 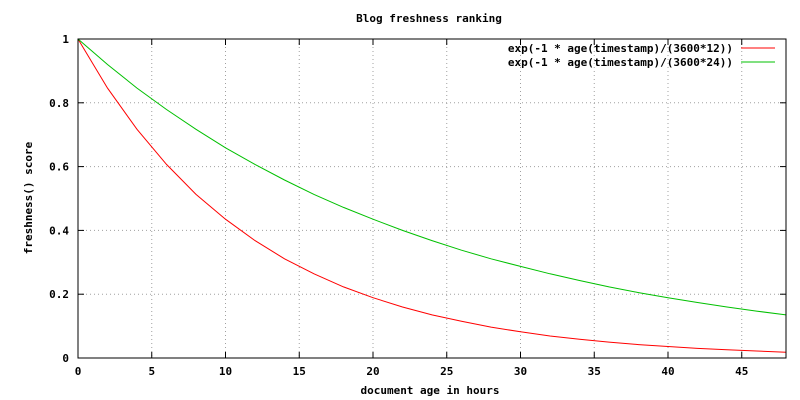 What do you see at coordinates (59, 103) in the screenshot?
I see `y-tick-label: 0.8` at bounding box center [59, 103].